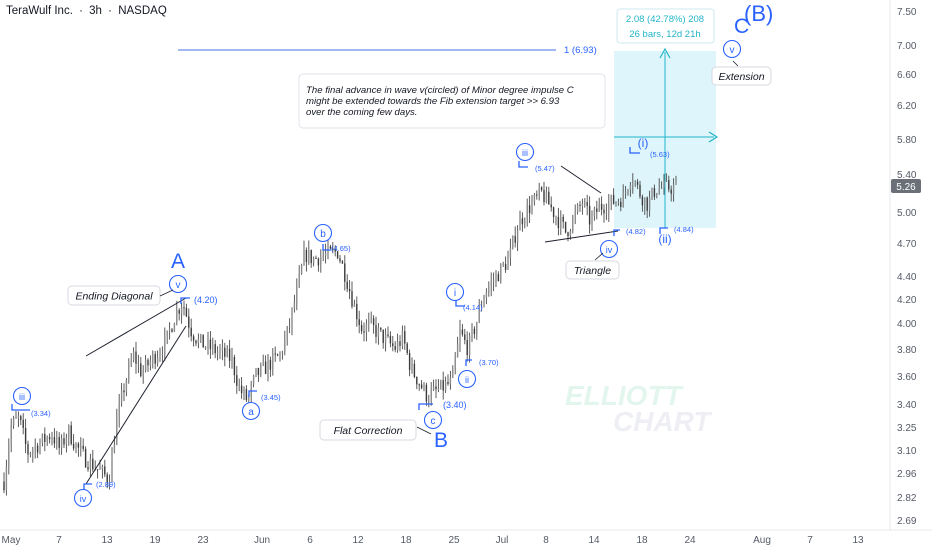  Describe the element at coordinates (594, 540) in the screenshot. I see `x-tick-label: 14` at that location.